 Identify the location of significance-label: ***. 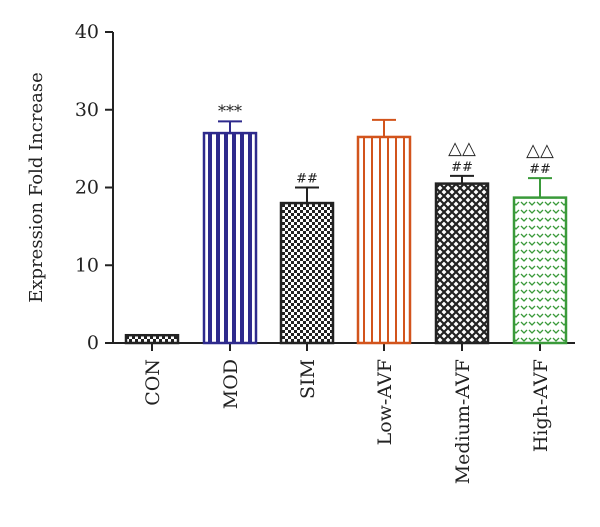
(230, 110).